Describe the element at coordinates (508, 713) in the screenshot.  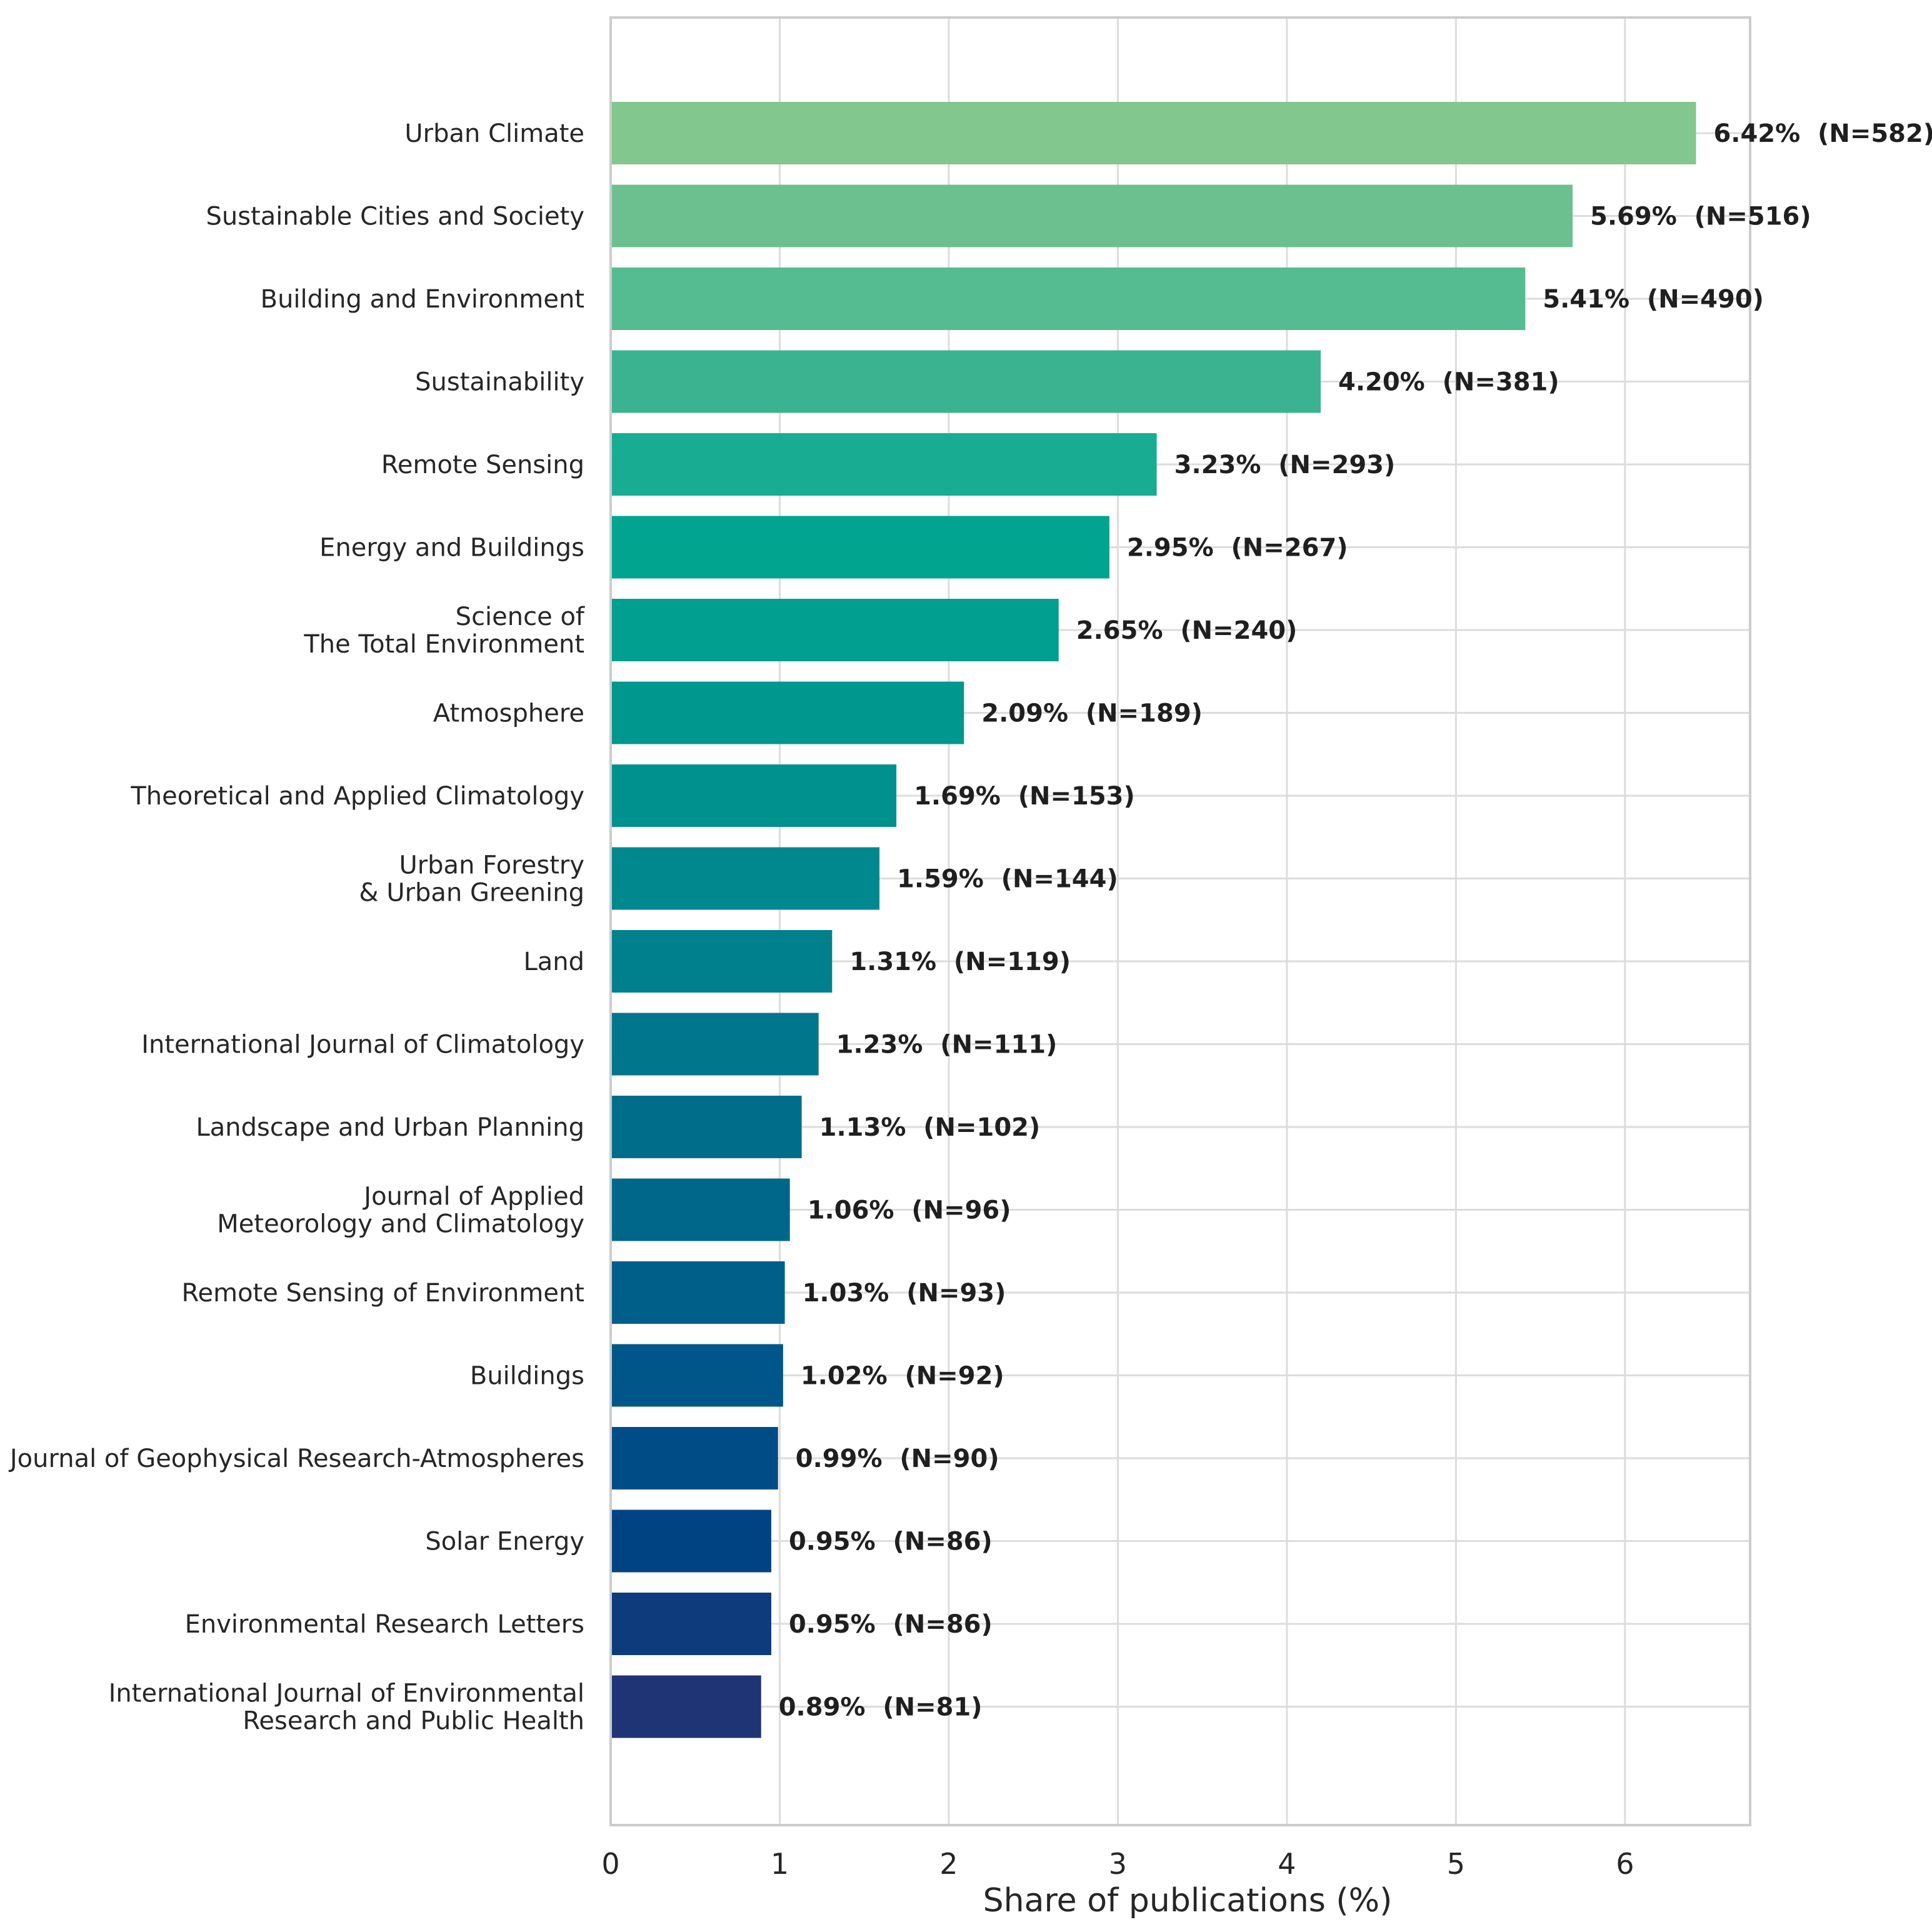
I see `category-label: Atmosphere` at that location.